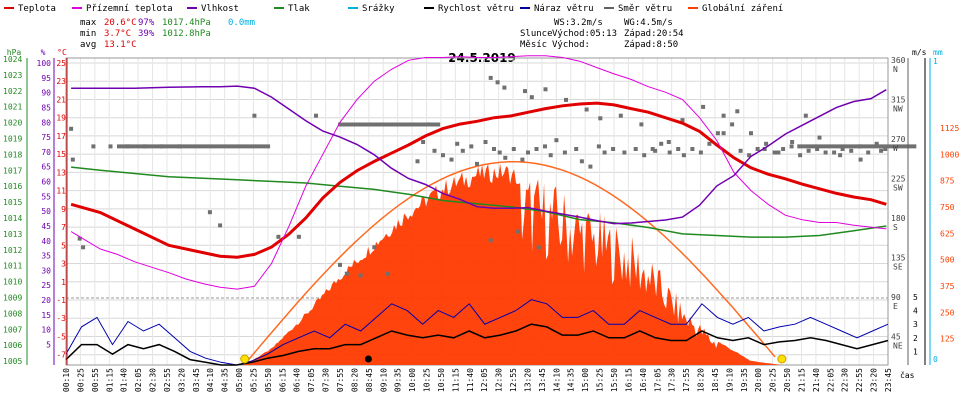  I want to click on legend-label: Tlak, so click(299, 9).